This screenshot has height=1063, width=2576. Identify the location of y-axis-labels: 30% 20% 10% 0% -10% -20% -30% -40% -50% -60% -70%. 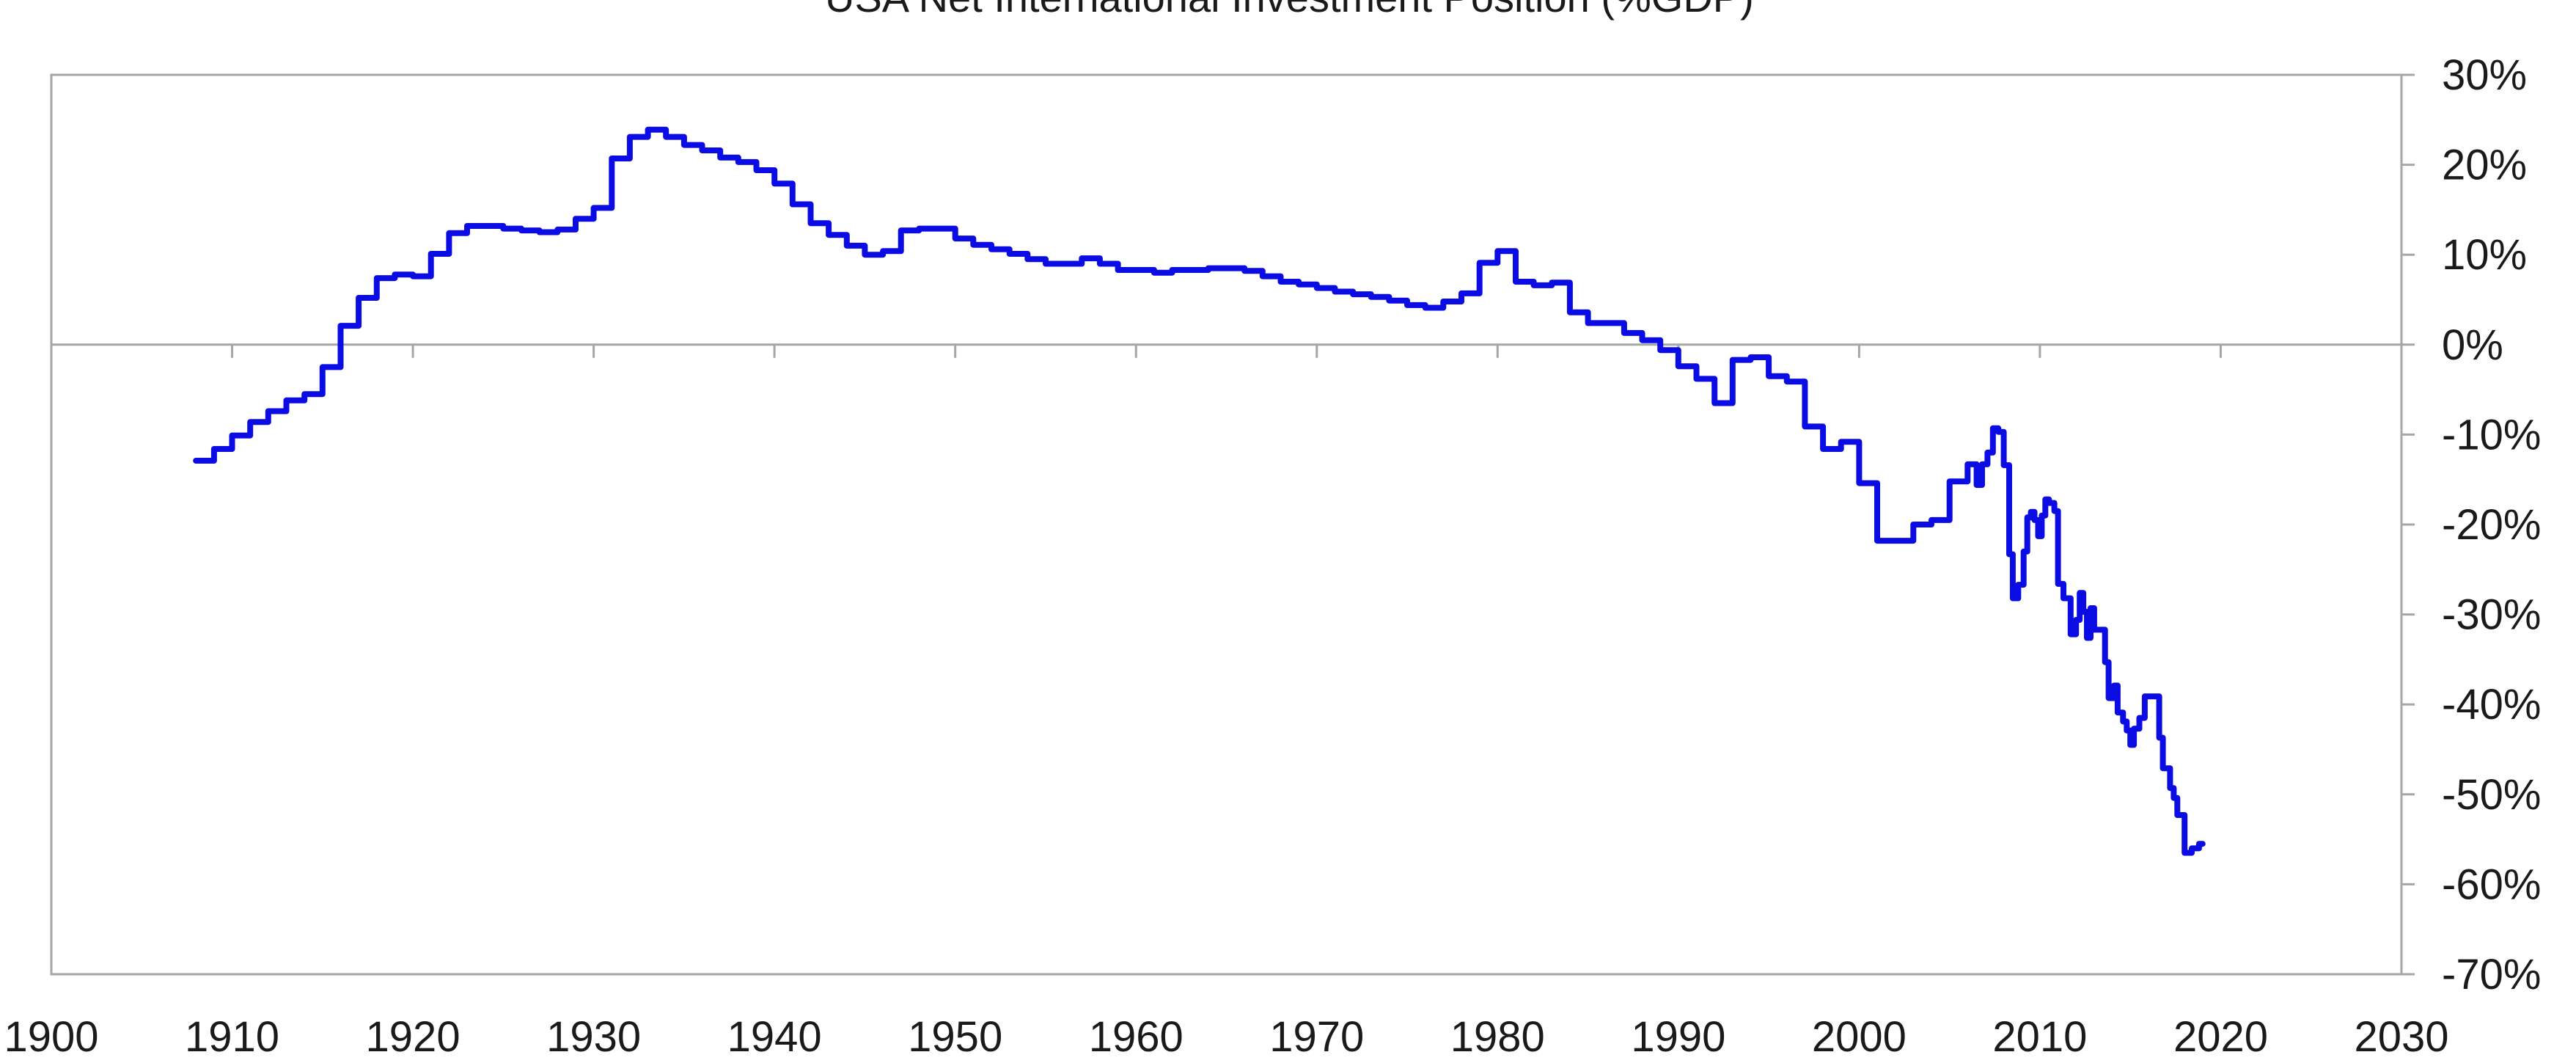
(2471, 524).